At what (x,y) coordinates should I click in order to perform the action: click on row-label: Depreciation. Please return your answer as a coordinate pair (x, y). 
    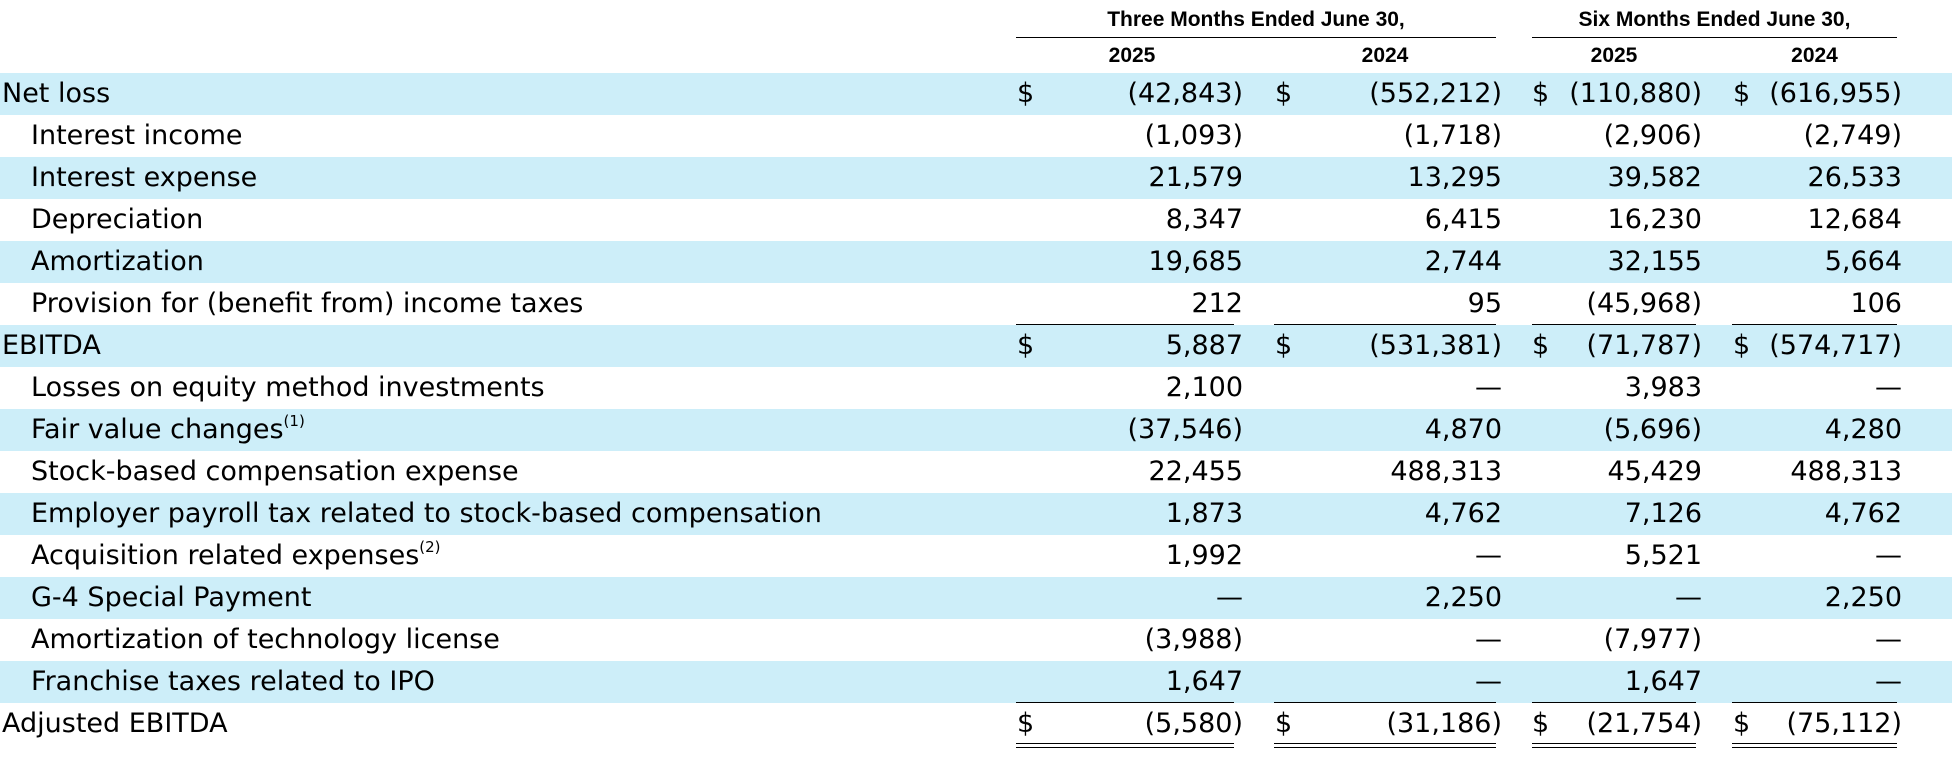
    Looking at the image, I should click on (117, 220).